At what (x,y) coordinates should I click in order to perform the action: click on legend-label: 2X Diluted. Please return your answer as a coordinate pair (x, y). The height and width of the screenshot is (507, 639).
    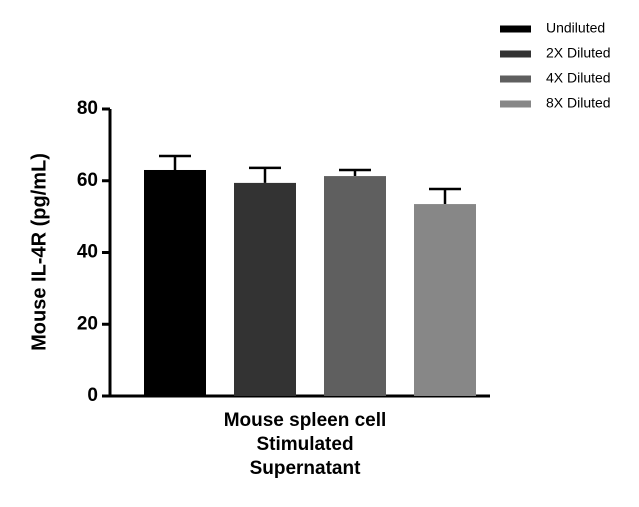
    Looking at the image, I should click on (578, 53).